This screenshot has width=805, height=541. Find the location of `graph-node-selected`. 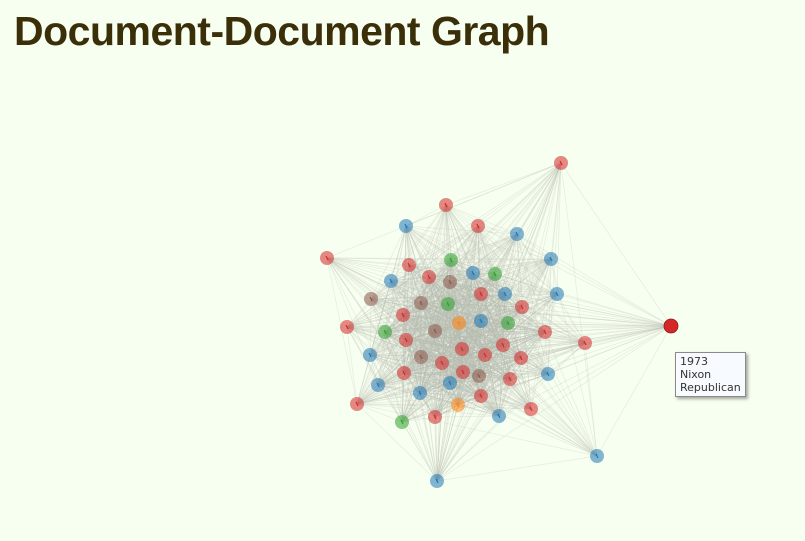

graph-node-selected is located at coordinates (671, 326).